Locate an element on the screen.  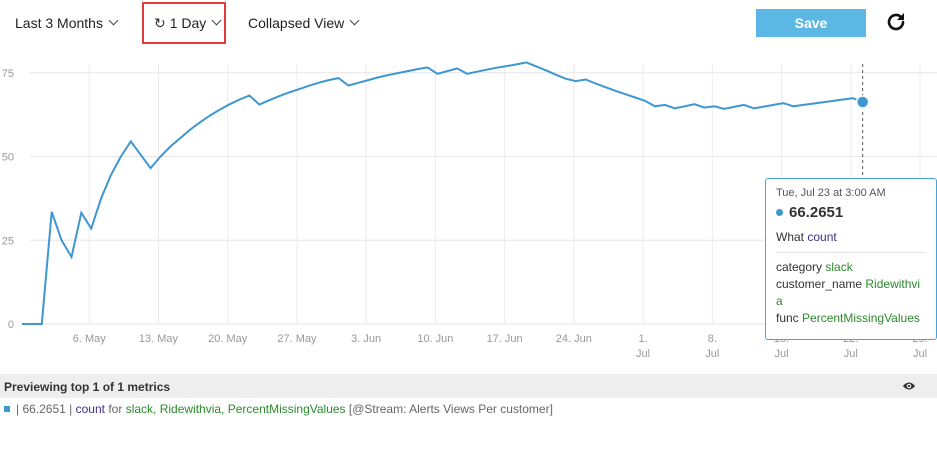
metric-tags: slack, Ridewithvia, PercentMissingValues is located at coordinates (235, 409).